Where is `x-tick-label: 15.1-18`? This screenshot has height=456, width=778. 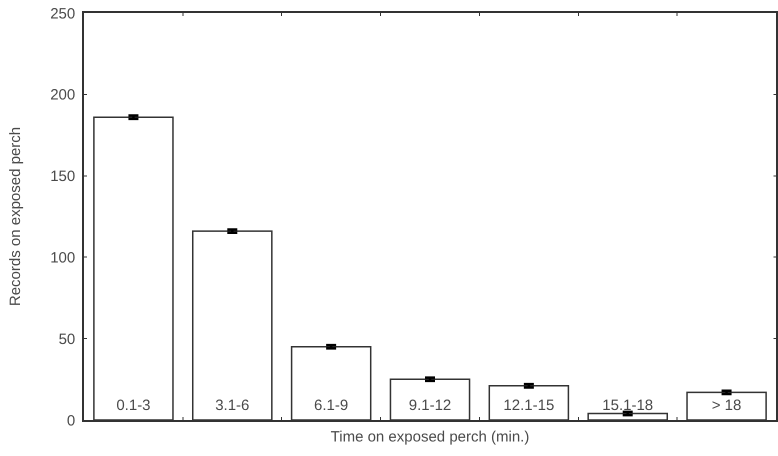
x-tick-label: 15.1-18 is located at coordinates (628, 405).